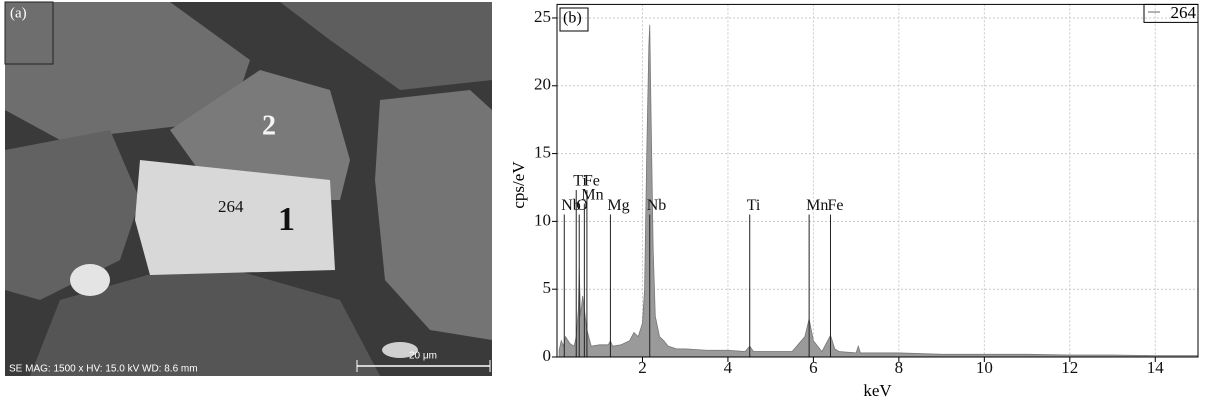 This screenshot has height=404, width=1210. I want to click on x-axis-label: keV, so click(877, 390).